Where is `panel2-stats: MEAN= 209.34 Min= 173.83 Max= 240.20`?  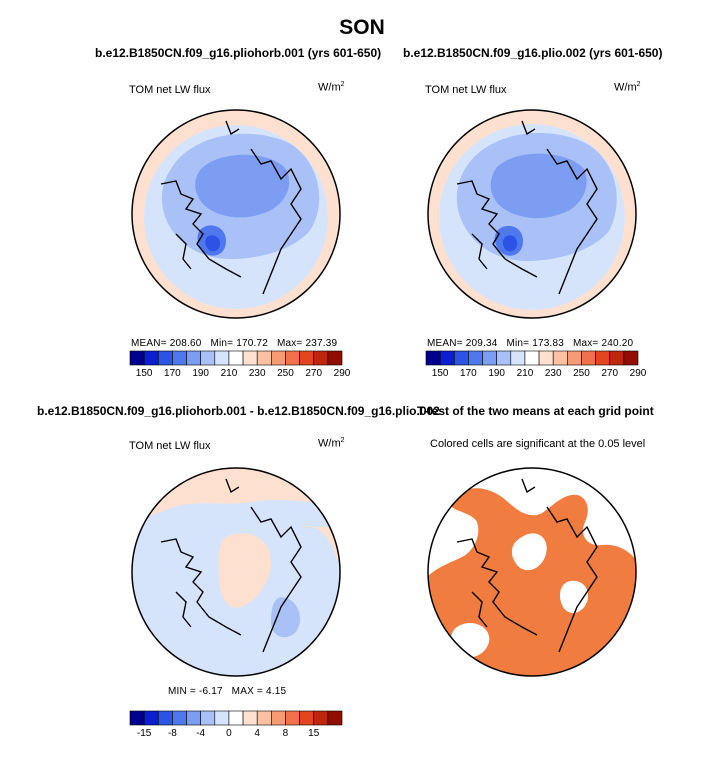
panel2-stats: MEAN= 209.34 Min= 173.83 Max= 240.20 is located at coordinates (530, 343).